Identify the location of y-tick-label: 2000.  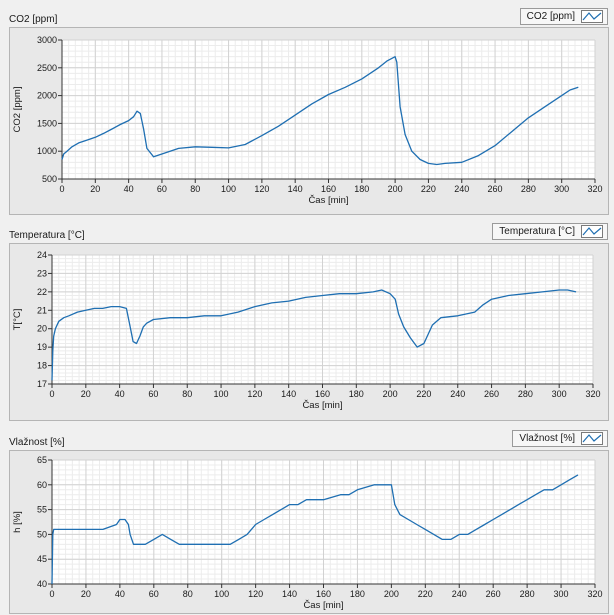
(47, 96).